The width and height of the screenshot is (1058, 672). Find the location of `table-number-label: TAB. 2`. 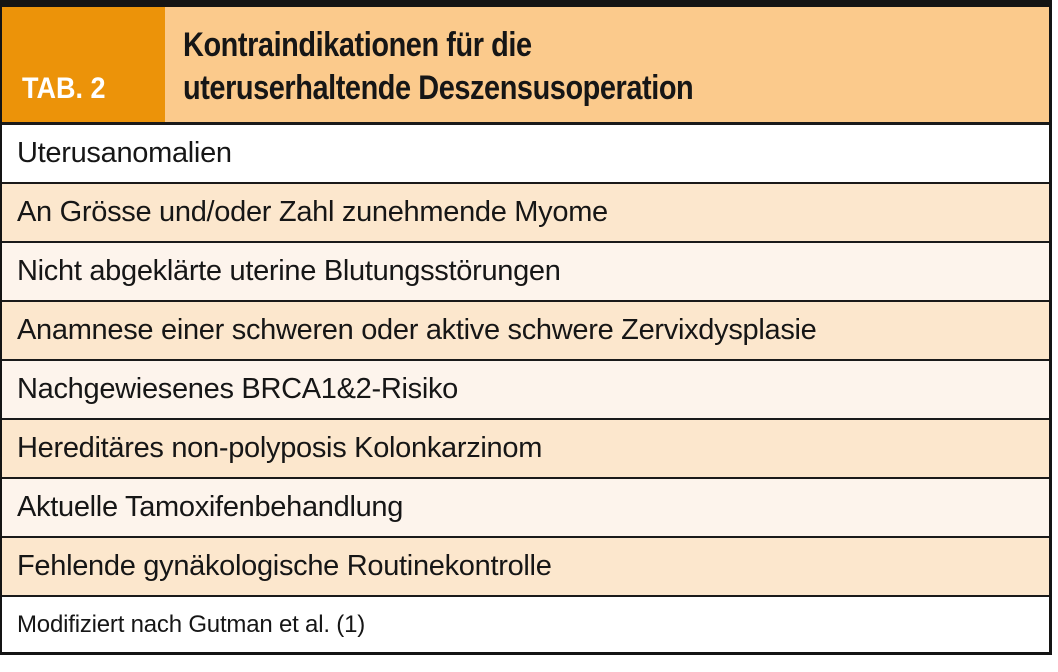

table-number-label: TAB. 2 is located at coordinates (64, 88).